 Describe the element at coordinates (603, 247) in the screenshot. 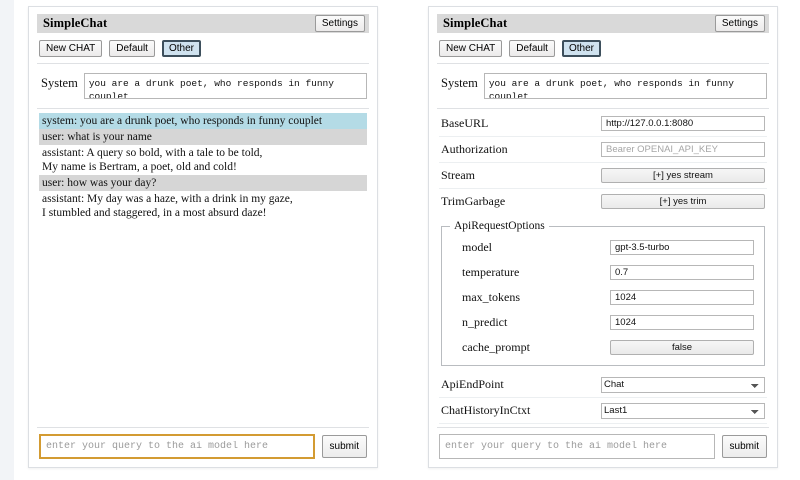

I see `setting-row-model: model` at that location.